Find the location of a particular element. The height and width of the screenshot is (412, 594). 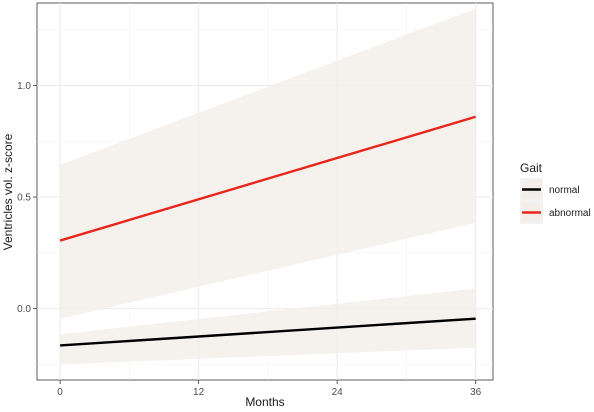

legend: Gait normal abnormal is located at coordinates (555, 192).